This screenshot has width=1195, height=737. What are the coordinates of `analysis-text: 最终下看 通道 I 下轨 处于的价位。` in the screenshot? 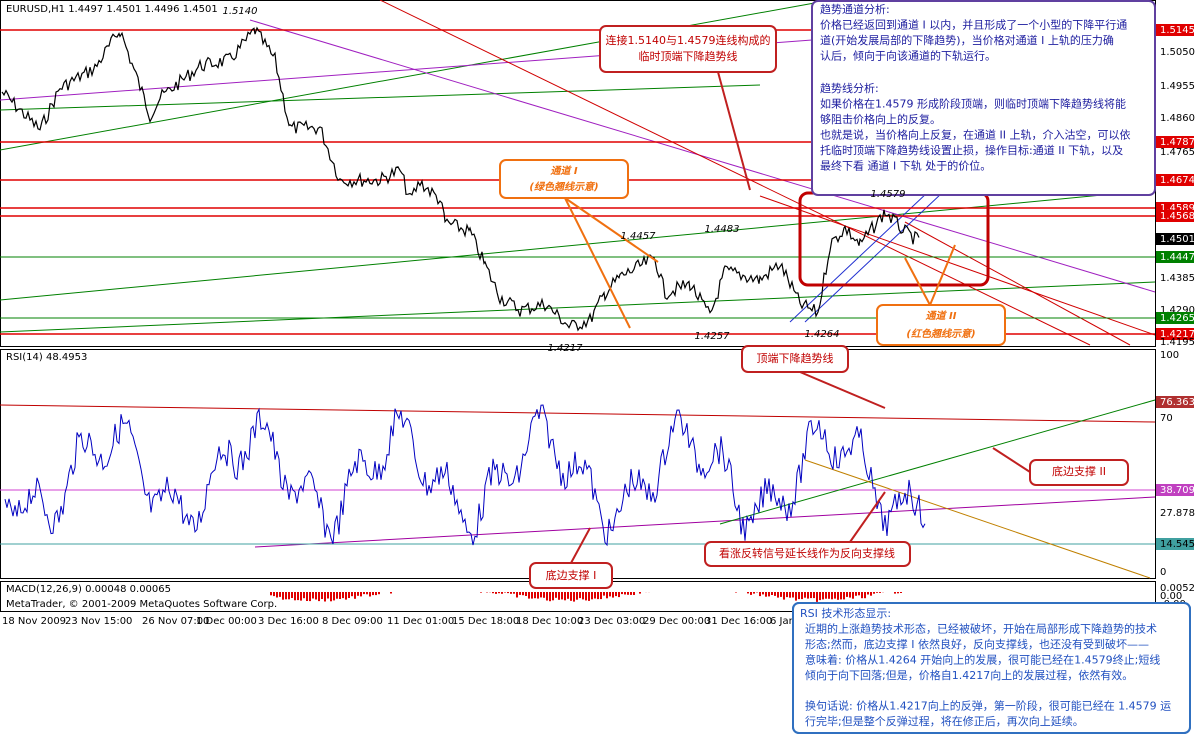 It's located at (905, 166).